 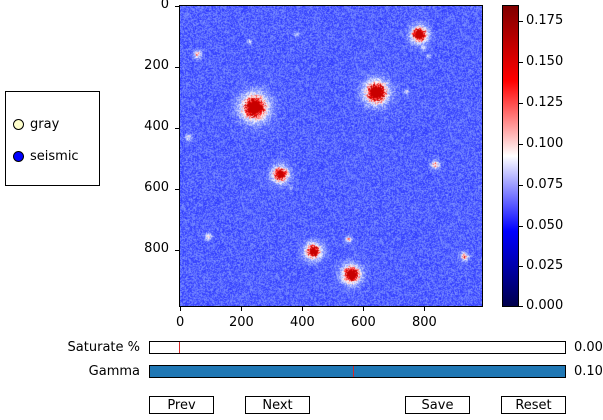 I want to click on colorbar-tick-label: 0.050, so click(x=545, y=225).